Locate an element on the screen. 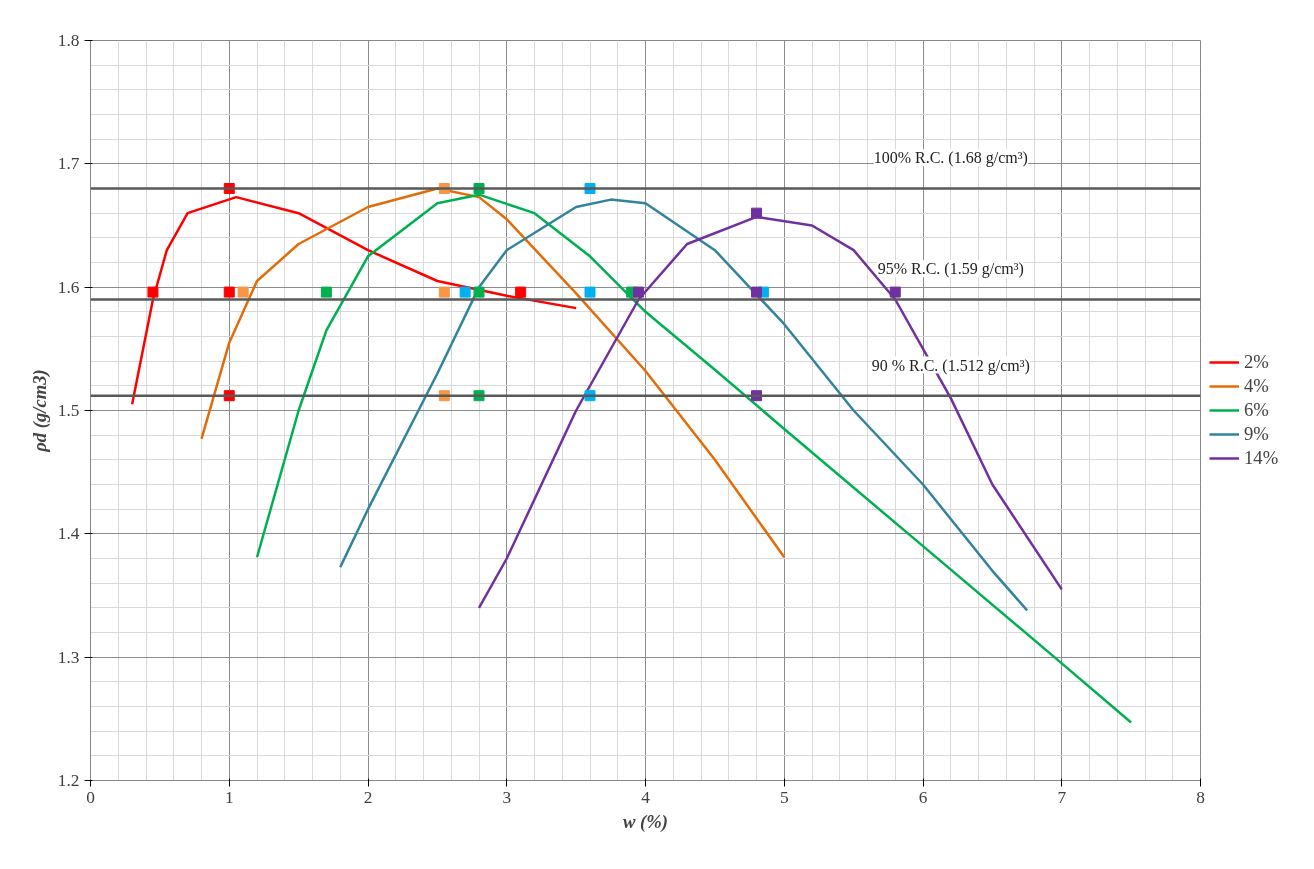 This screenshot has width=1314, height=869. x-tick-label: 0 is located at coordinates (90, 797).